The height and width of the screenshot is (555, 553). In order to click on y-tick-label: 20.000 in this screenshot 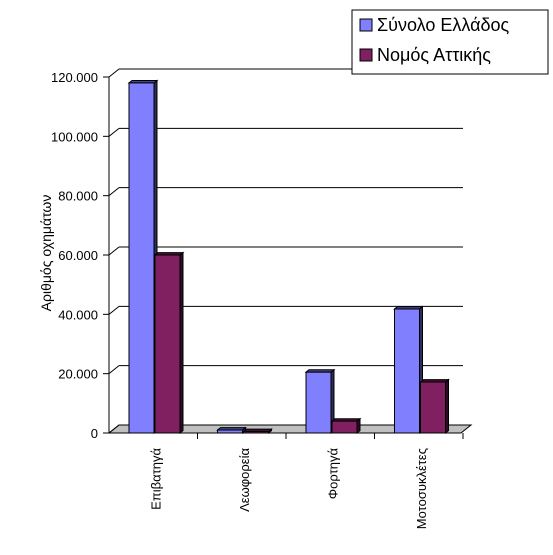, I will do `click(78, 374)`.